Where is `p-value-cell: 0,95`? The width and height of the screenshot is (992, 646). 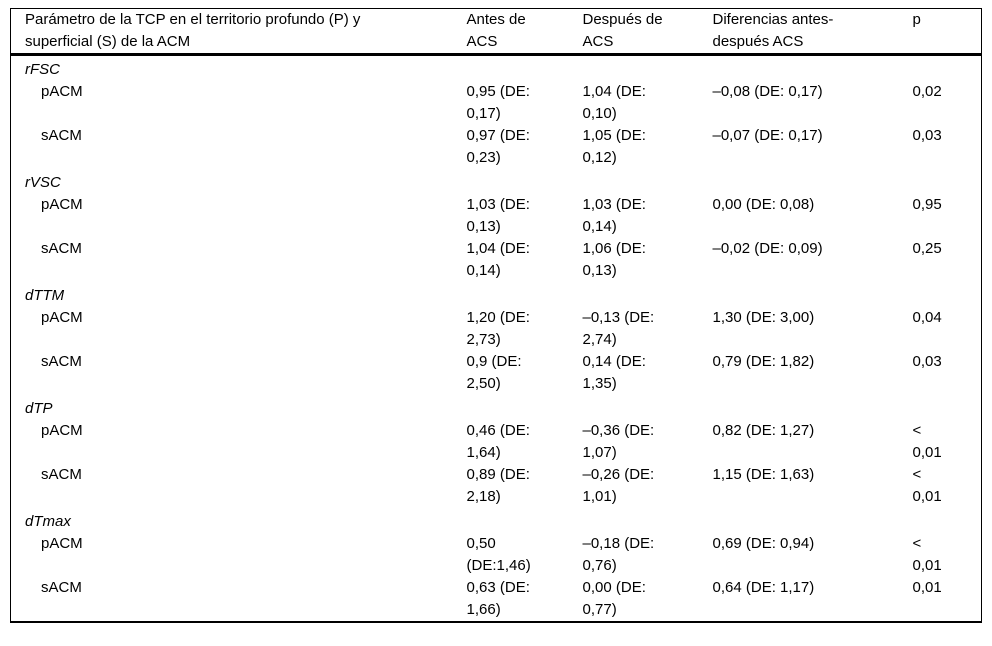
p-value-cell: 0,95 is located at coordinates (927, 204).